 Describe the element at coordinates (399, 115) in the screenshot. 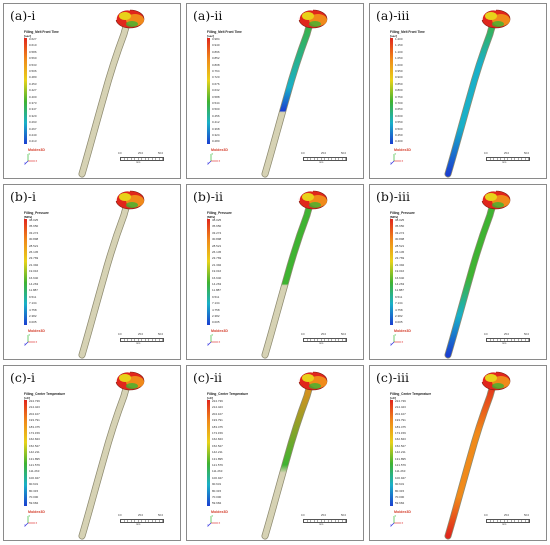

I see `legend-tick: 0.600` at that location.